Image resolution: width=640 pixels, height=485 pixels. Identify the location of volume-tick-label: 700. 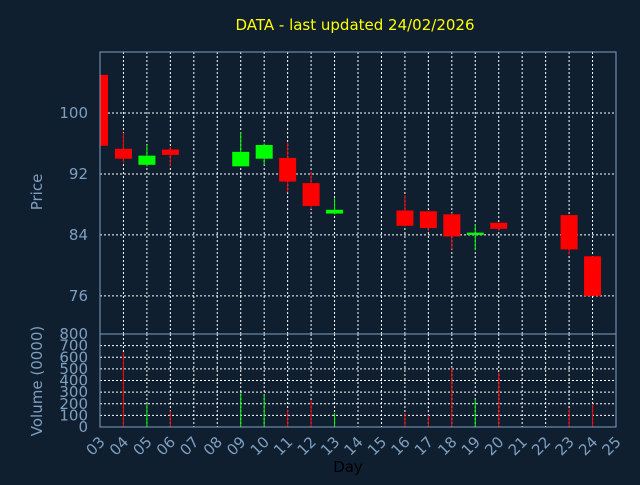
(73, 346).